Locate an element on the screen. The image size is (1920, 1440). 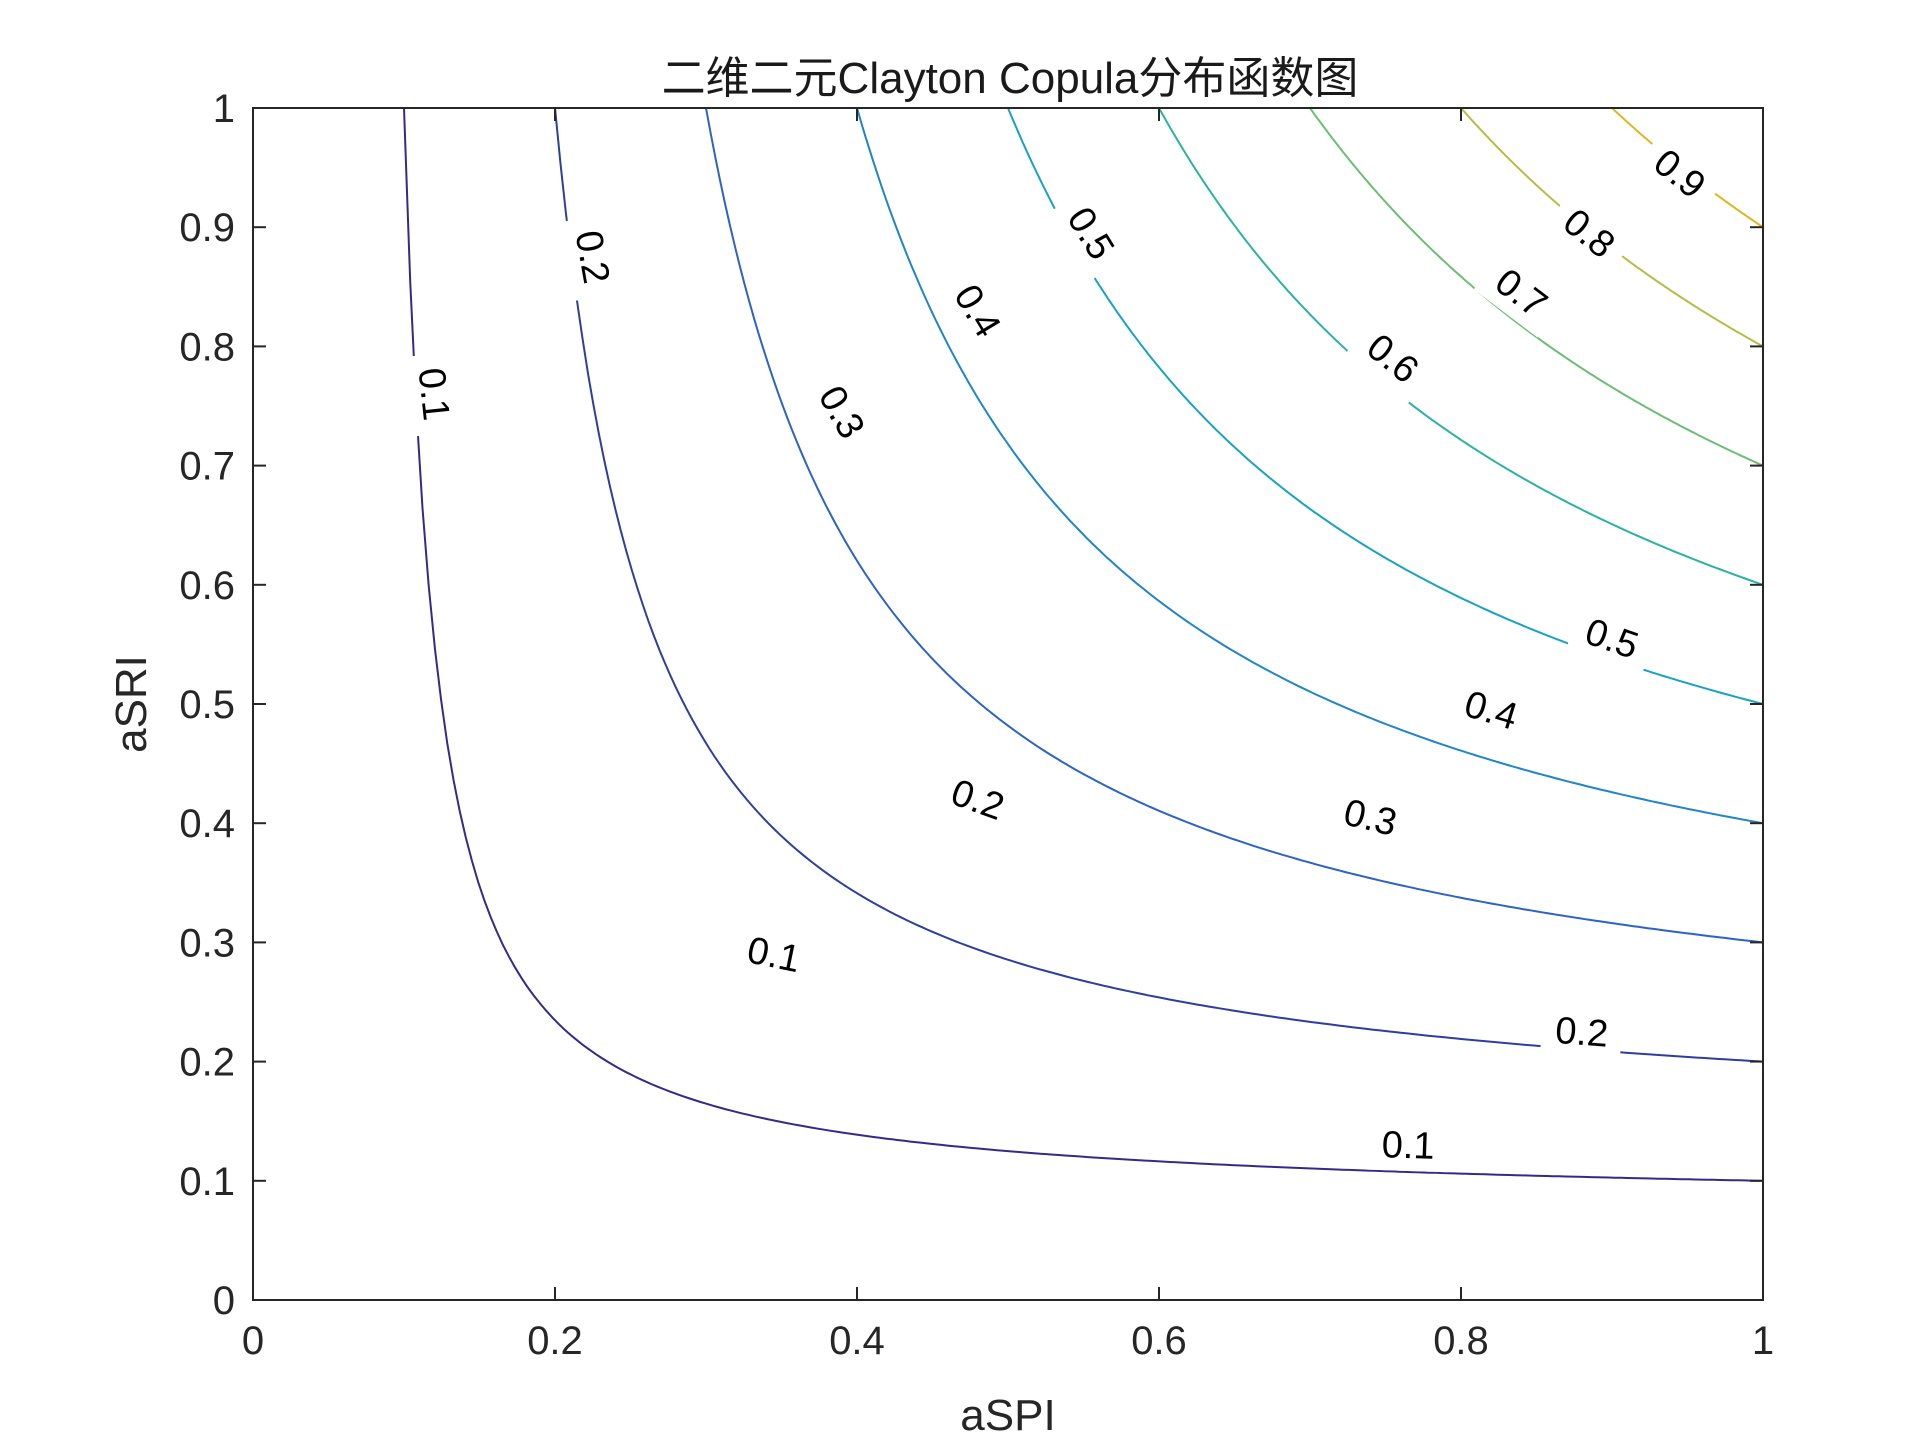
x-tick-label: 0.4 is located at coordinates (857, 1341).